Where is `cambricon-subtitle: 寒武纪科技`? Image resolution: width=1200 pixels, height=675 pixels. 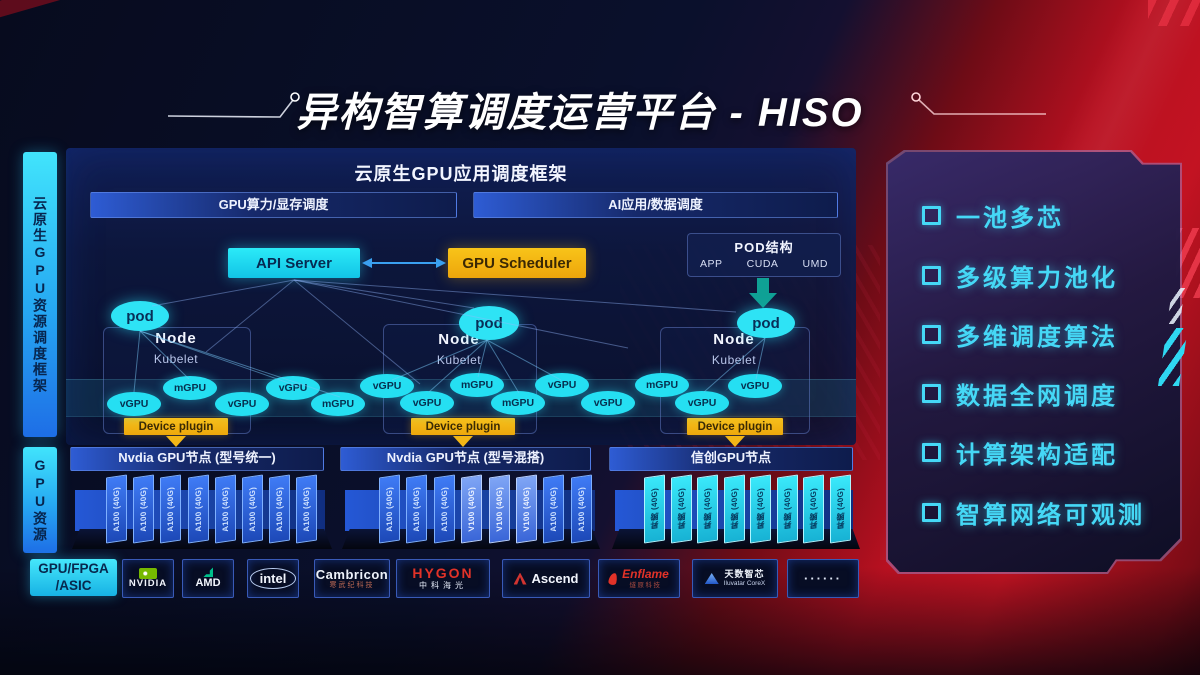
cambricon-subtitle: 寒武纪科技 is located at coordinates (352, 585).